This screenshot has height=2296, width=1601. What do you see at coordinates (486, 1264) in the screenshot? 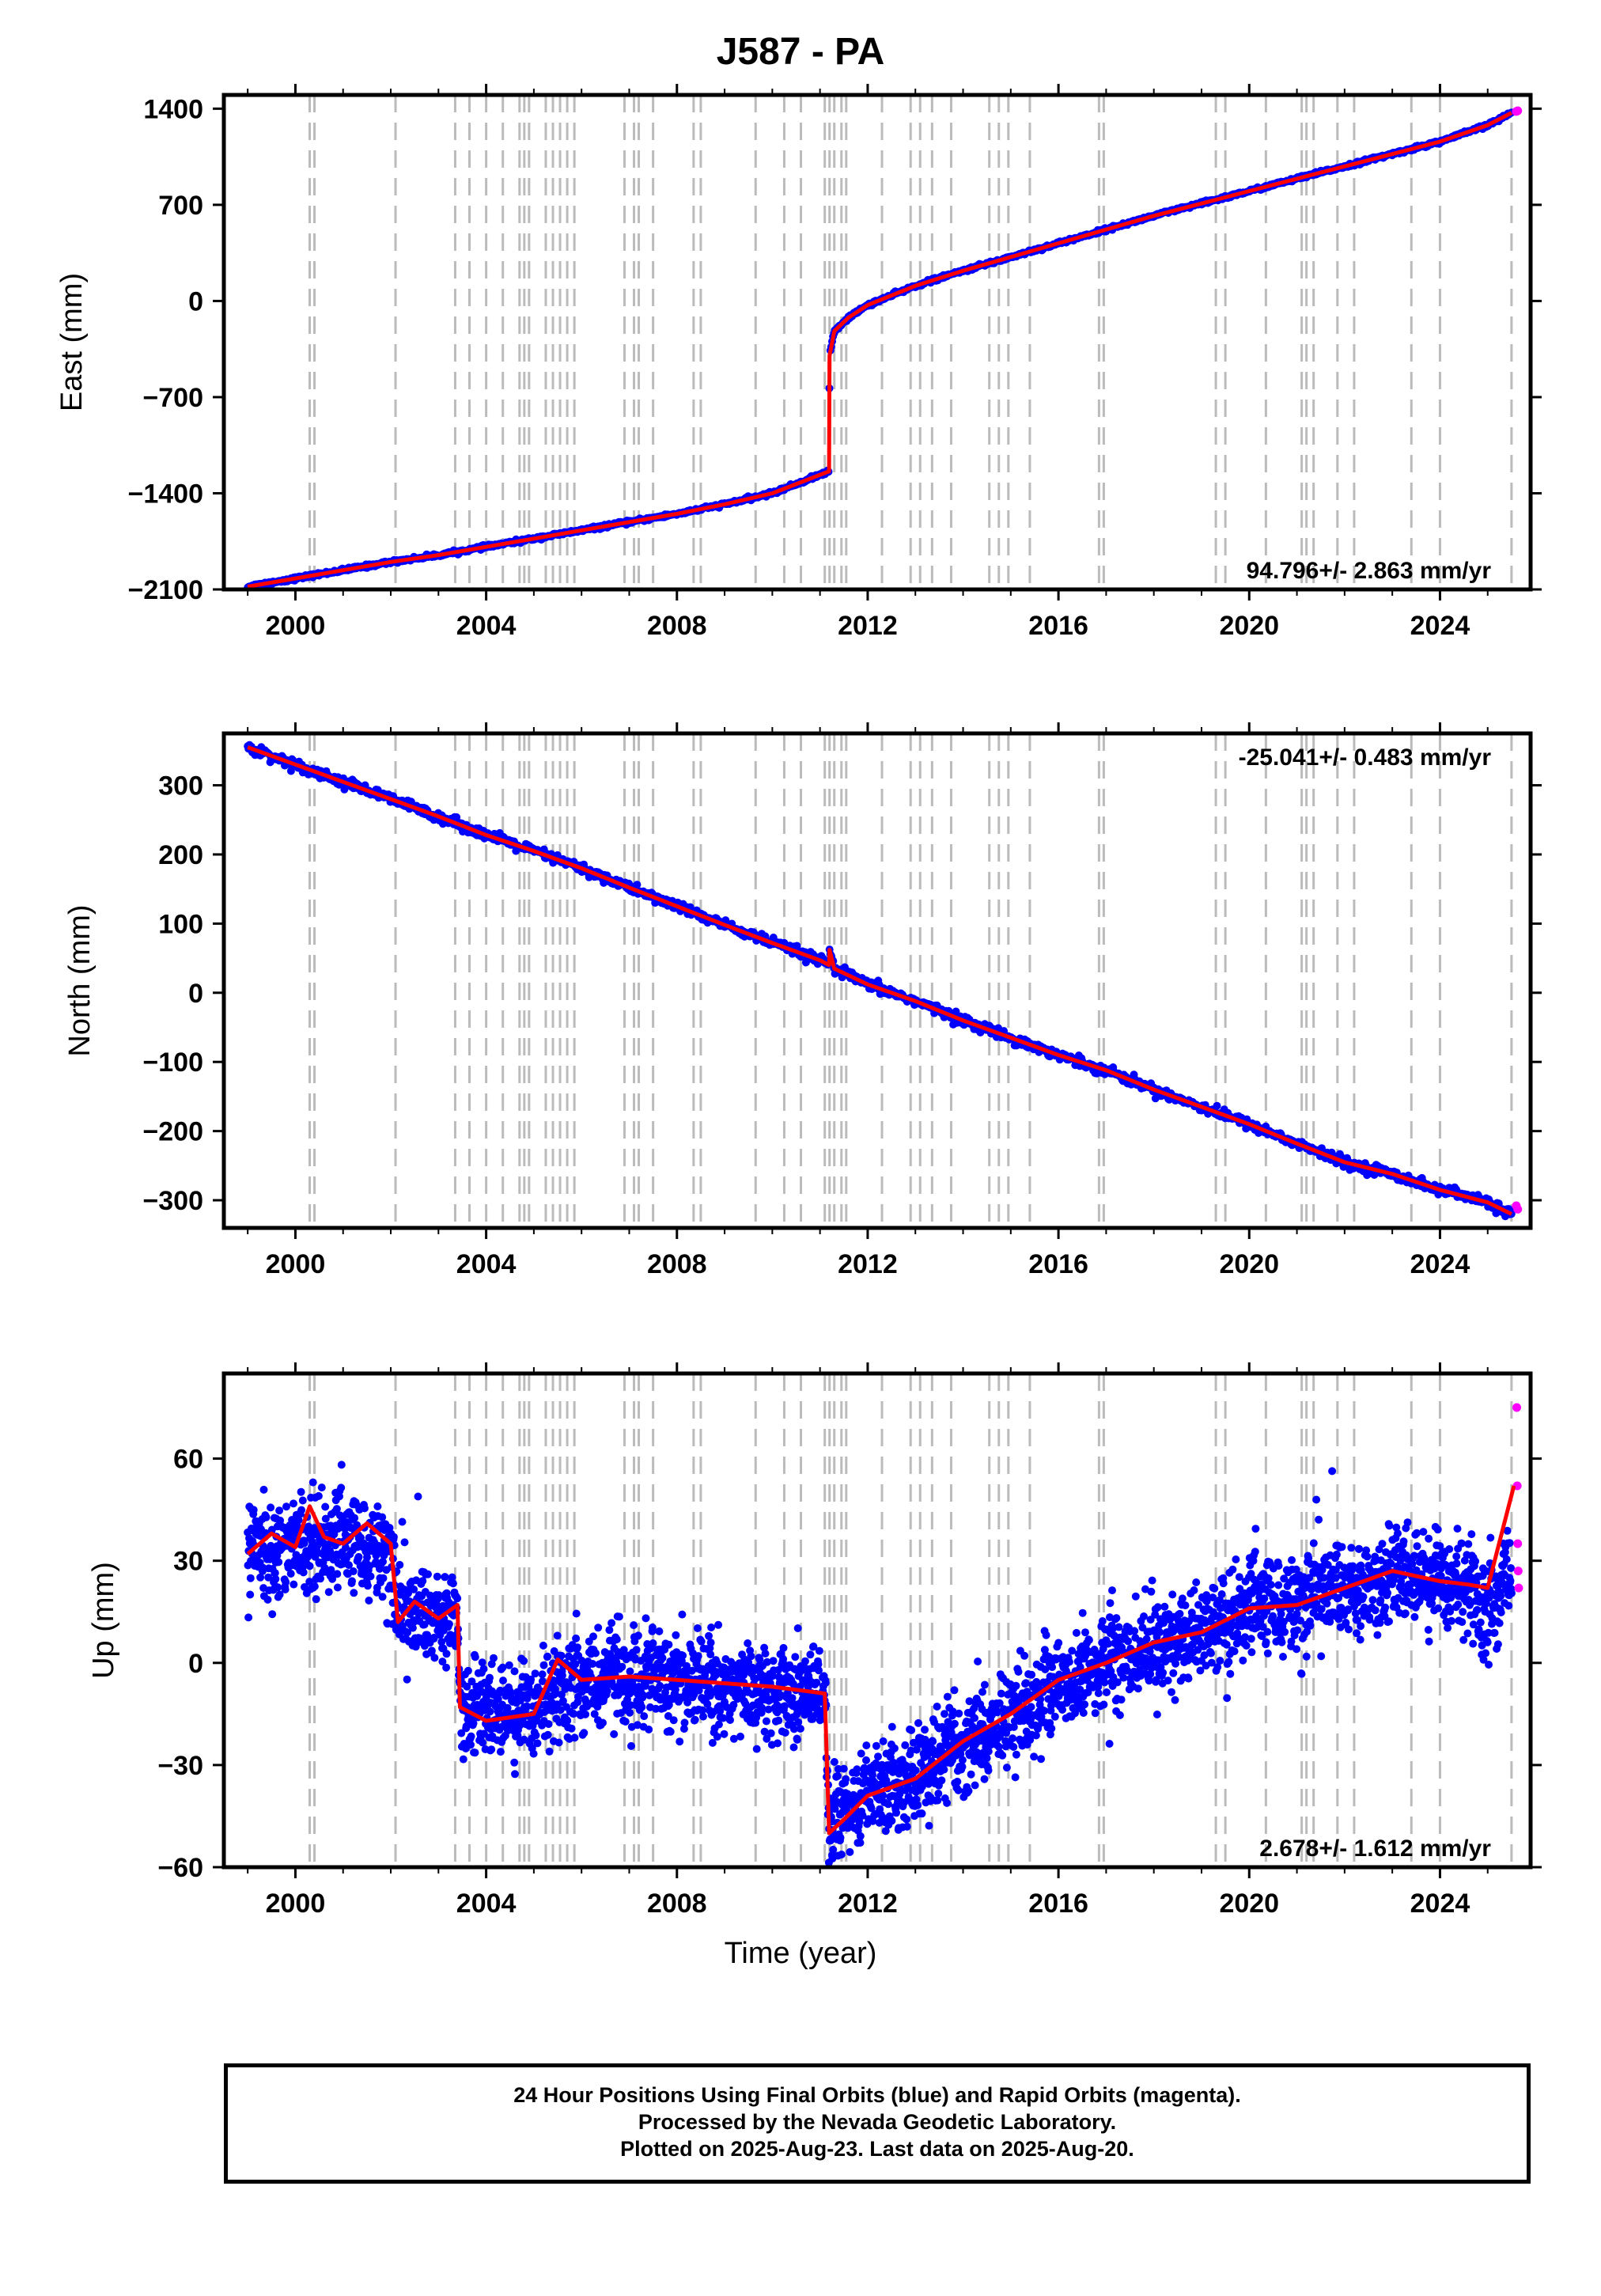
I see `x-tick-label: 2004` at bounding box center [486, 1264].